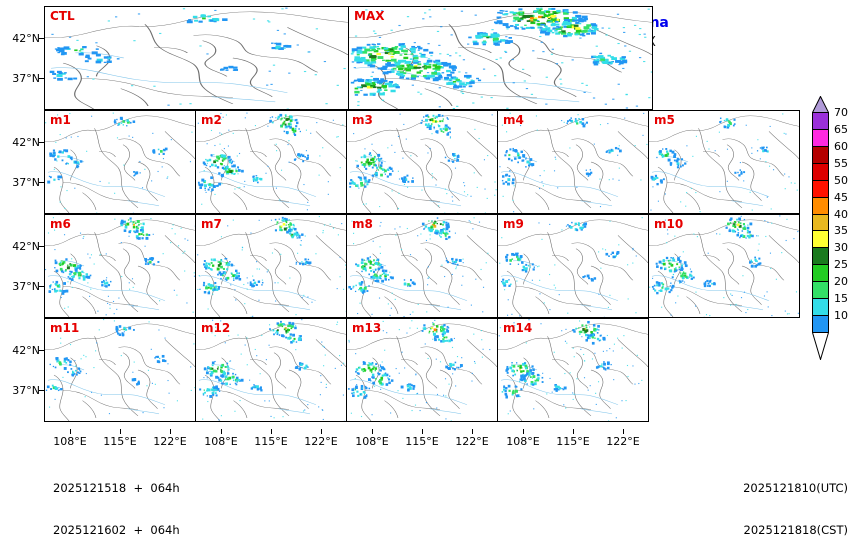 This screenshot has height=551, width=860. Describe the element at coordinates (116, 530) in the screenshot. I see `footer-left-line-2: 2025121602 + 064h` at that location.